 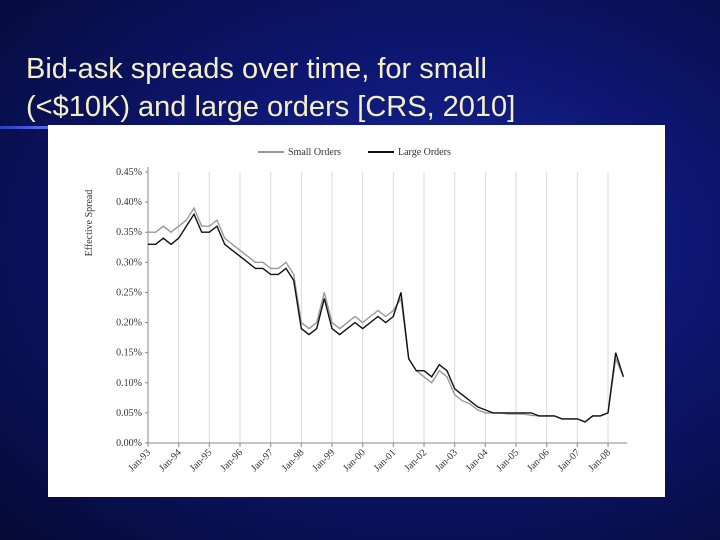 I want to click on y-tick-label: 0.05%, so click(x=129, y=413).